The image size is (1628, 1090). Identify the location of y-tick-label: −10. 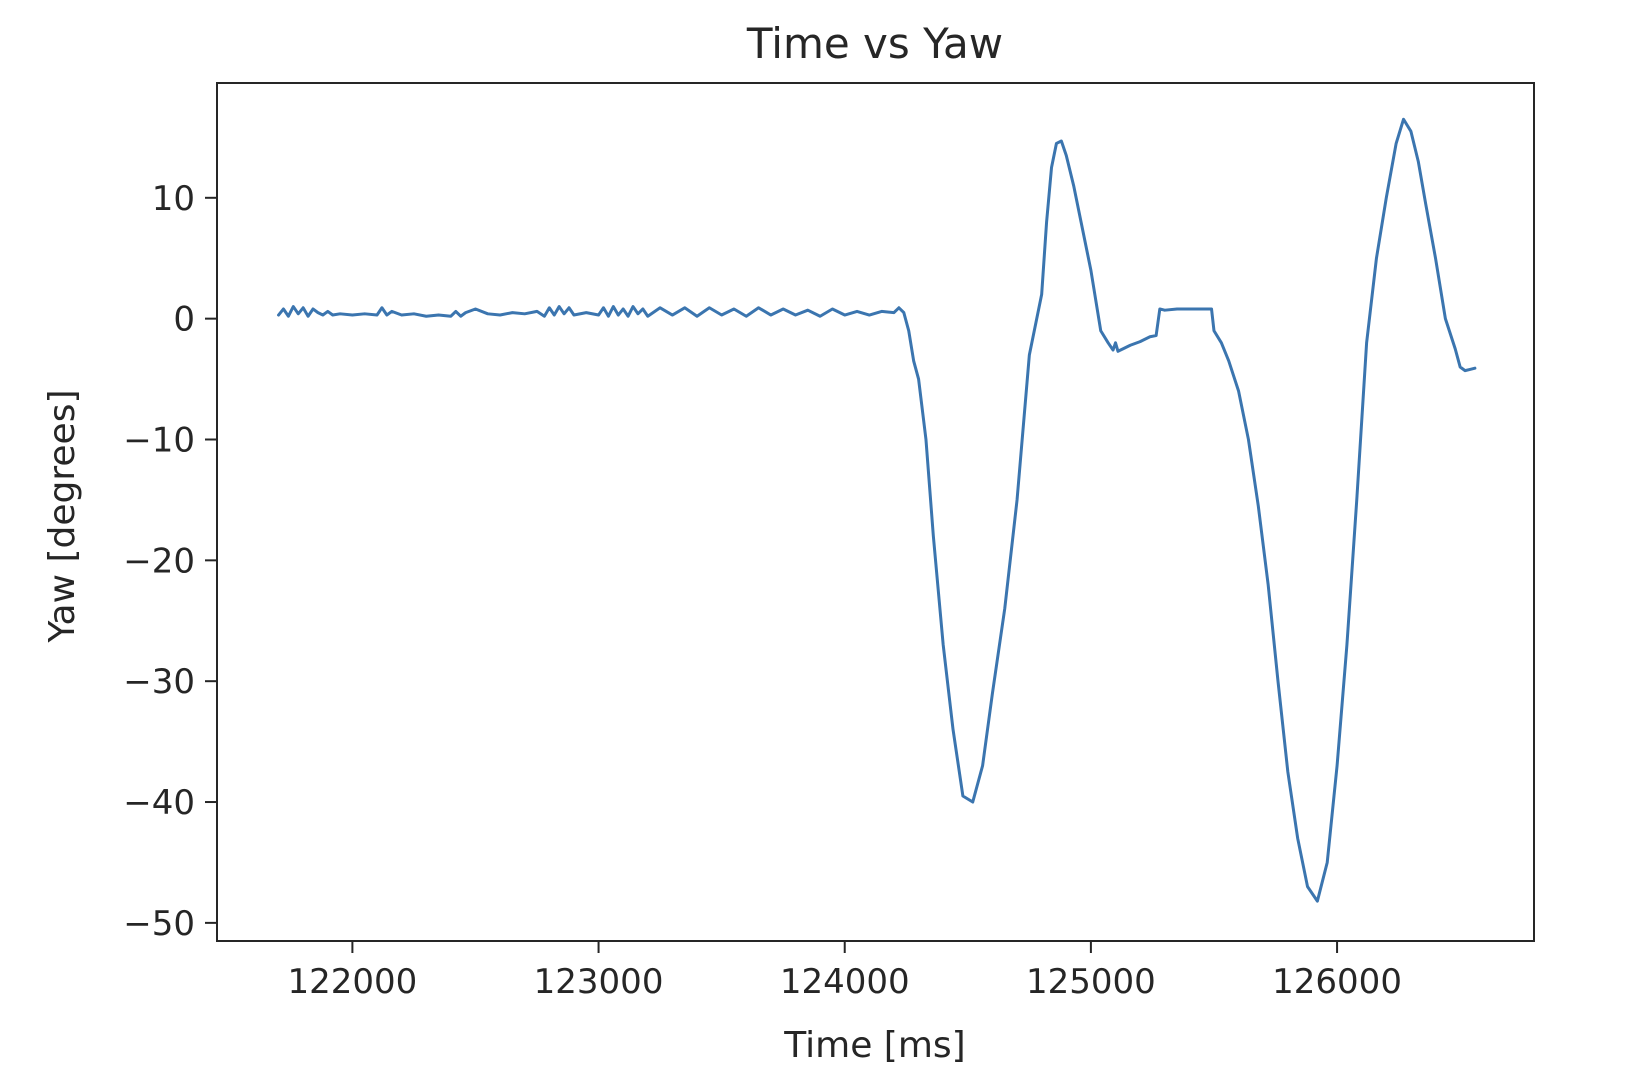
(159, 440).